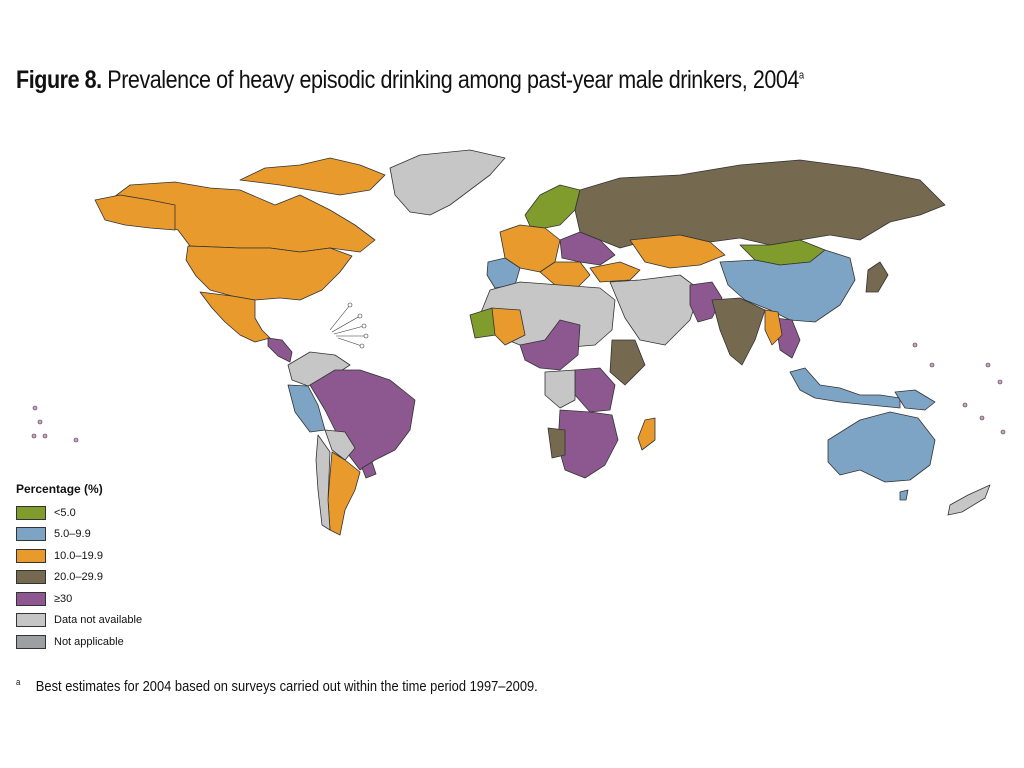  What do you see at coordinates (760, 204) in the screenshot?
I see `region-russia` at bounding box center [760, 204].